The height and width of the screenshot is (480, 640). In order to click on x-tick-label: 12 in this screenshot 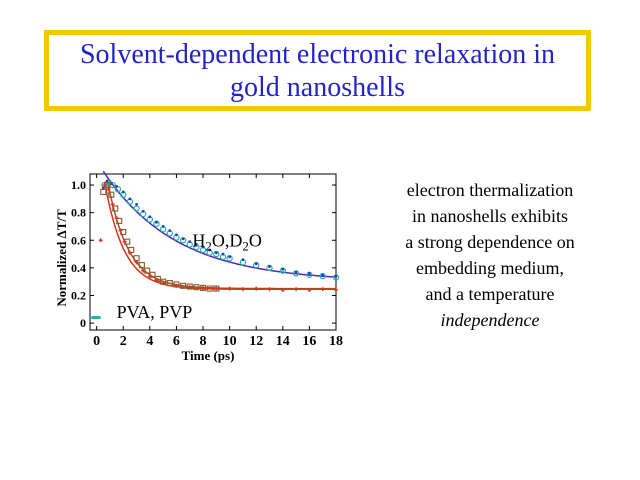, I will do `click(256, 341)`.